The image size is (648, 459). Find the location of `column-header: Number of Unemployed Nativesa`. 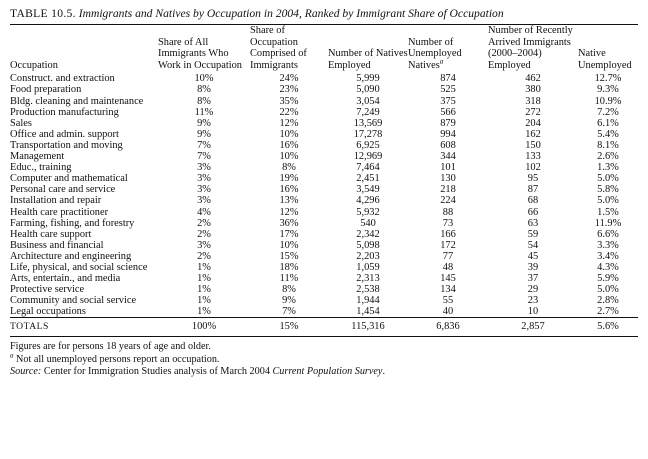

column-header: Number of Unemployed Nativesa is located at coordinates (448, 49).